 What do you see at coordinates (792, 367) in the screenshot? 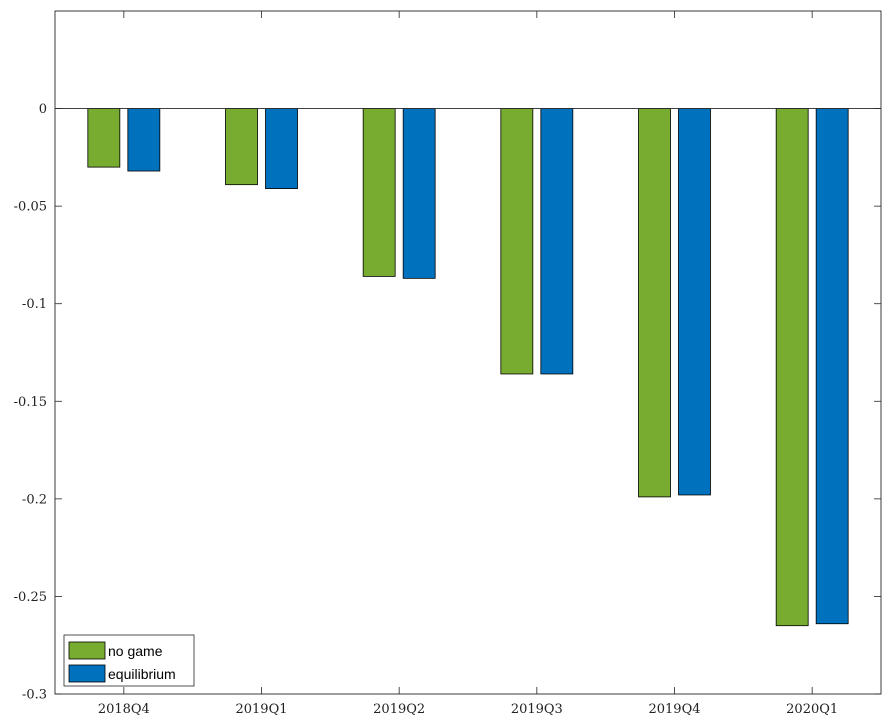
I see `bar-no-game-2020Q1` at bounding box center [792, 367].